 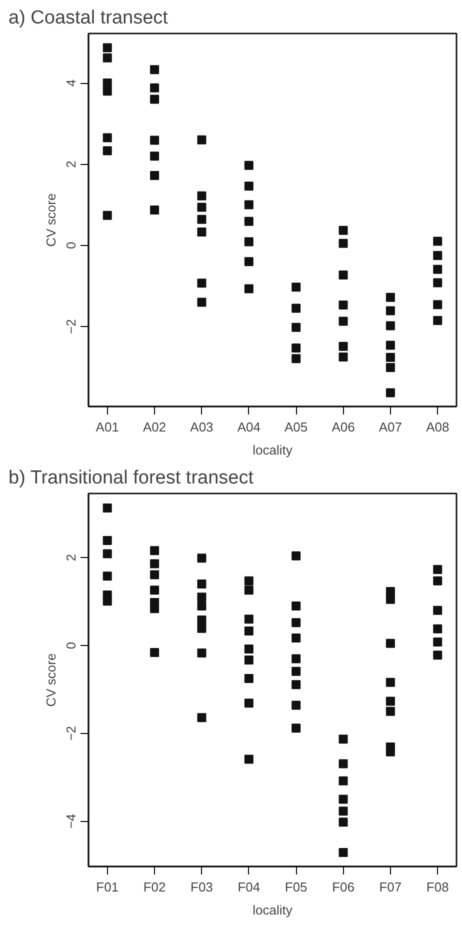 What do you see at coordinates (343, 427) in the screenshot?
I see `x-tick-label: A06` at bounding box center [343, 427].